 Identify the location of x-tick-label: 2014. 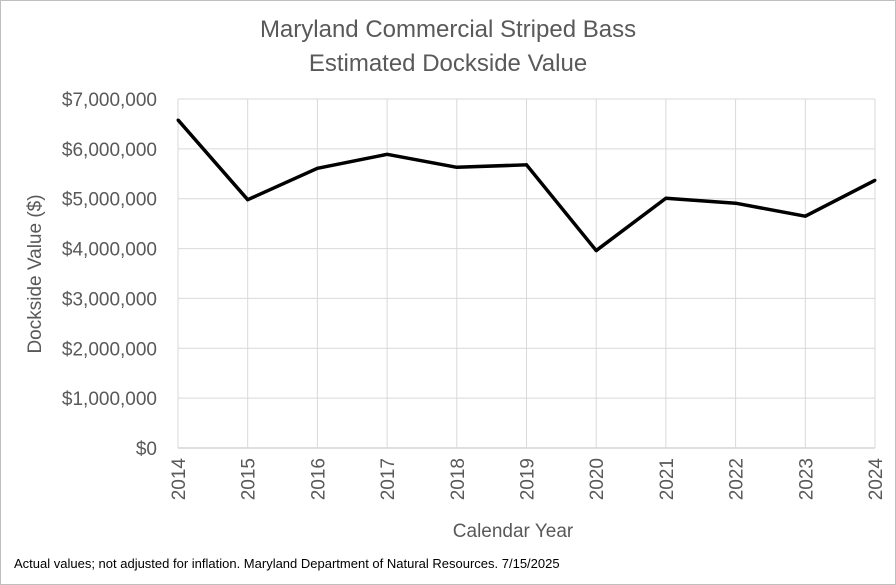
(179, 479).